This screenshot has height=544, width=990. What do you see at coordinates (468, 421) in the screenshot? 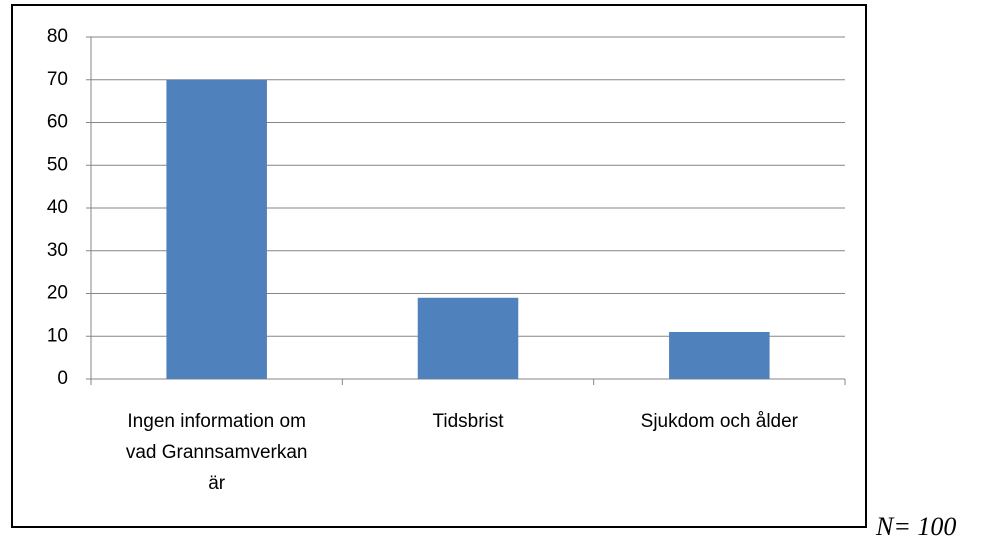
I see `x-tick-label: Tidsbrist` at bounding box center [468, 421].